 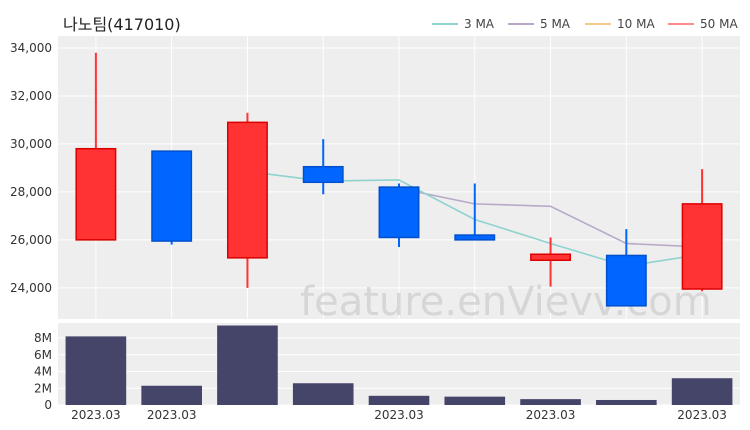 What do you see at coordinates (555, 24) in the screenshot?
I see `legend-label: 5 MA` at bounding box center [555, 24].